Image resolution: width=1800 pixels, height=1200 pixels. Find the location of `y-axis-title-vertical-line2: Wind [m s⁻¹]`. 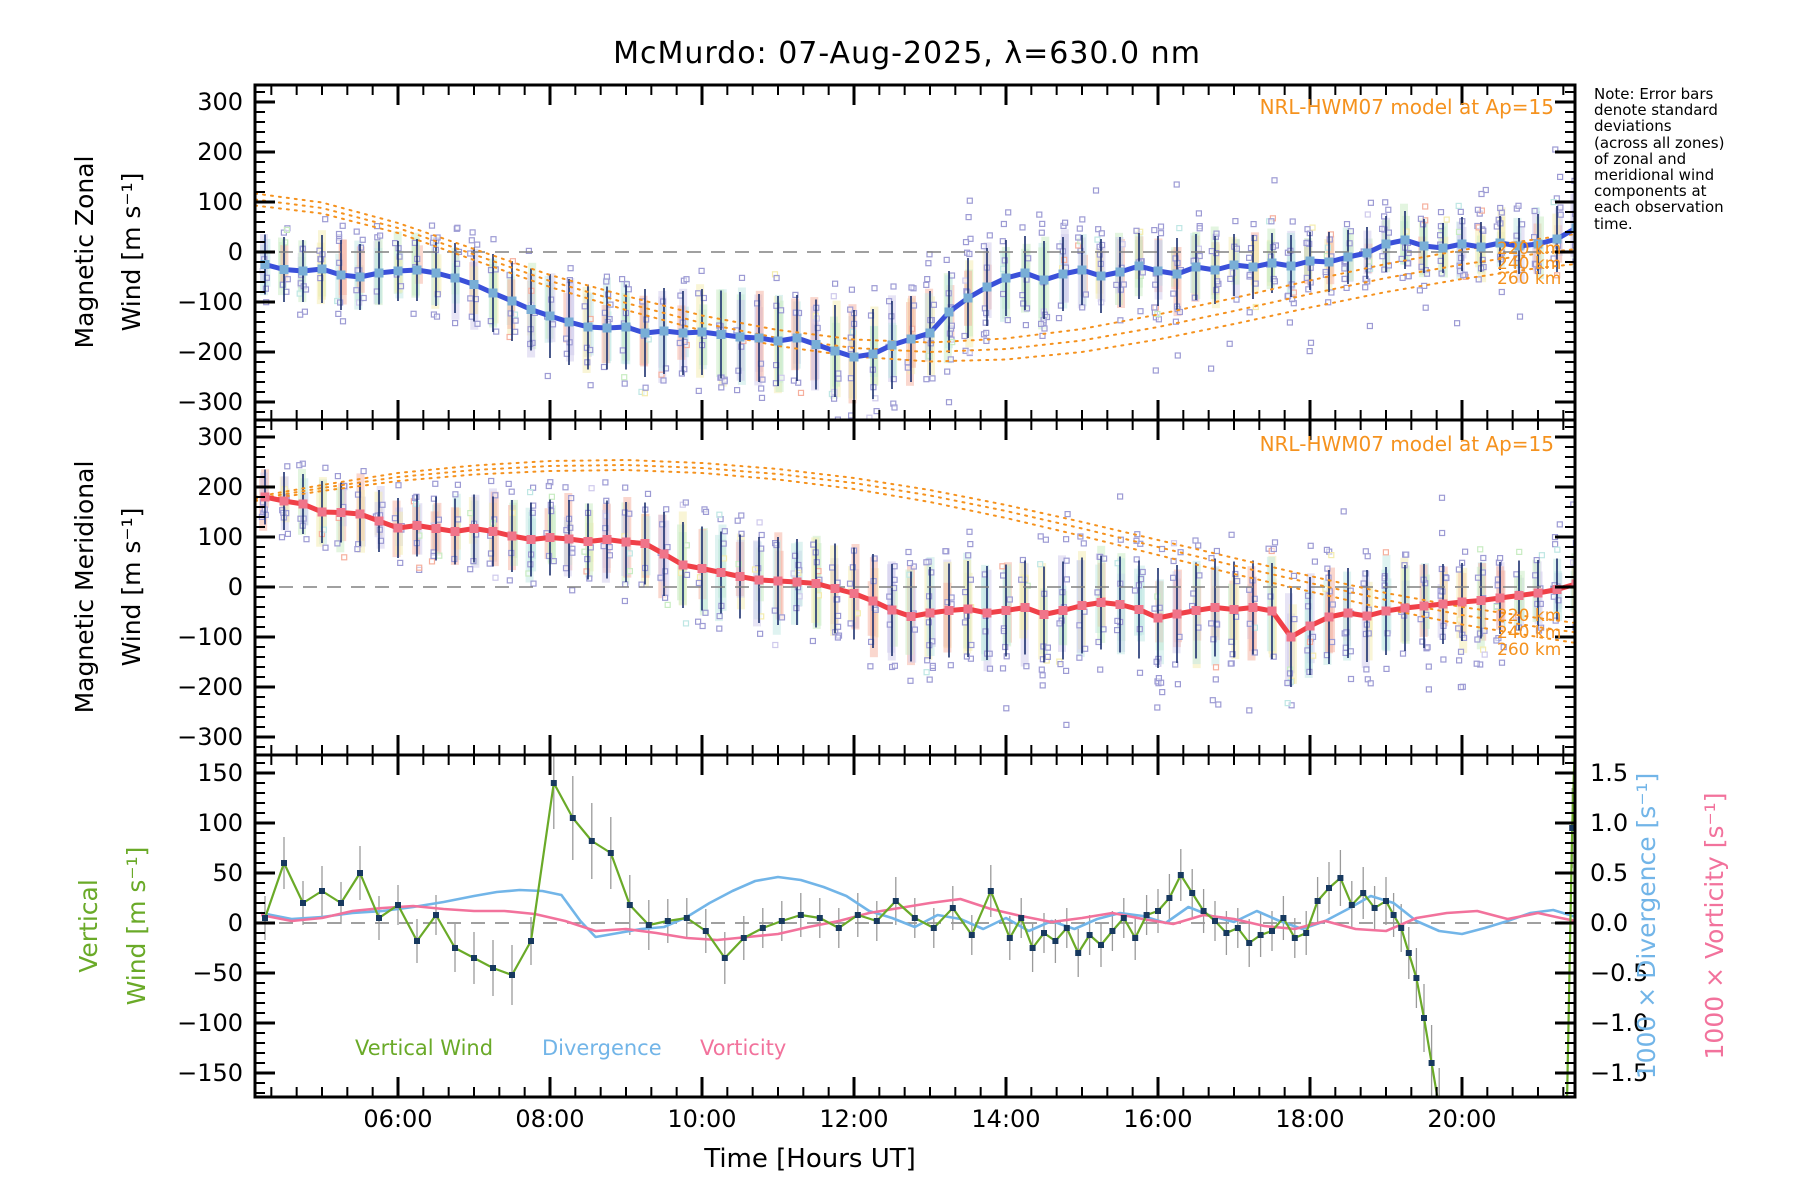

y-axis-title-vertical-line2: Wind [m s⁻¹] is located at coordinates (136, 926).